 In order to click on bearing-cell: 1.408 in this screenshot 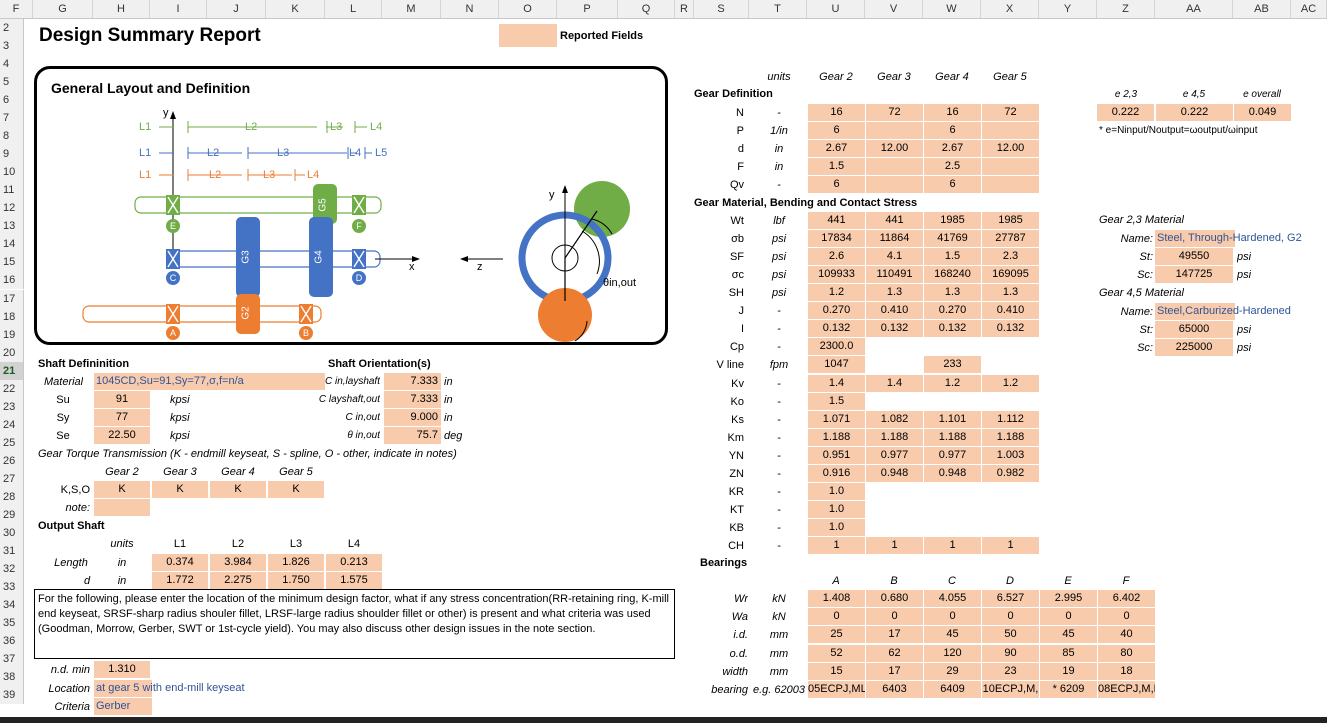, I will do `click(836, 598)`.